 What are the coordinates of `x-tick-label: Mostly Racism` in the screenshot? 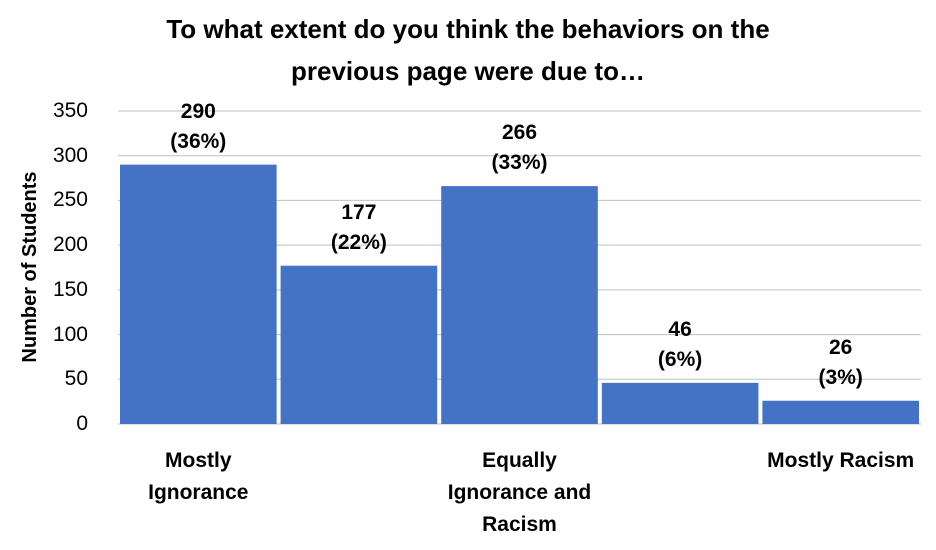 It's located at (841, 460).